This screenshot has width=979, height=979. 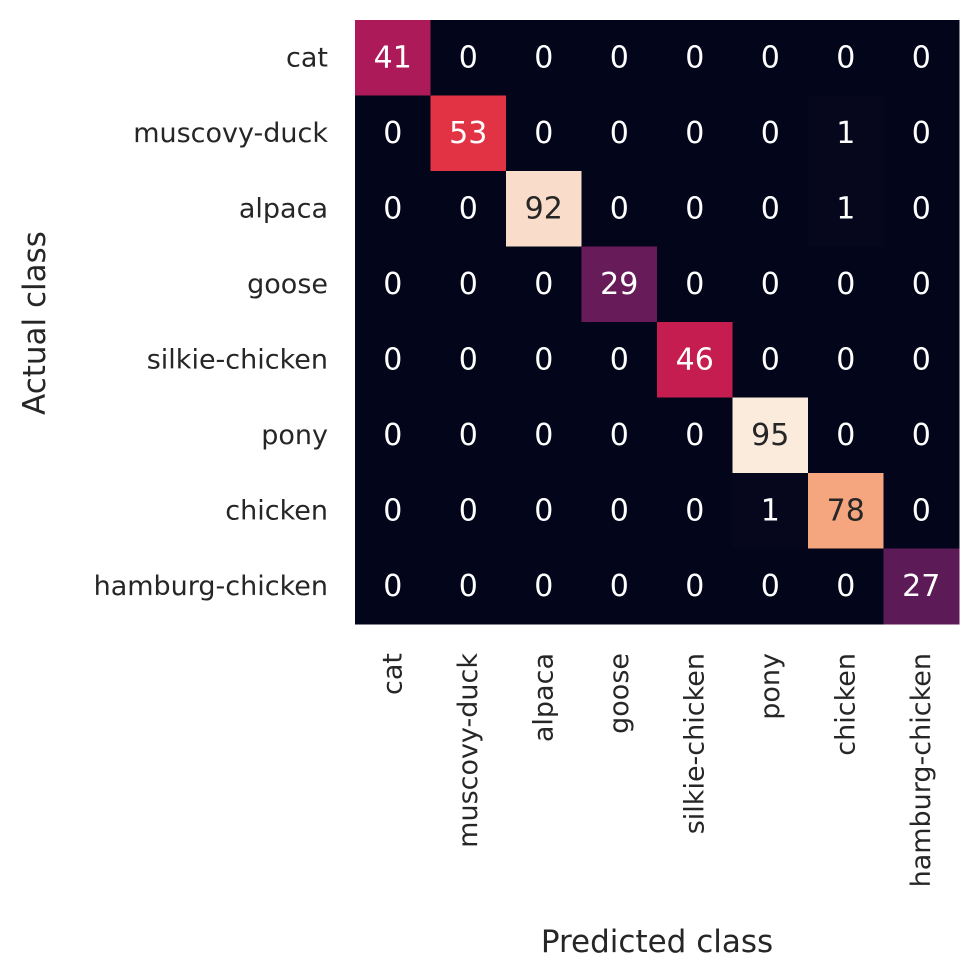 What do you see at coordinates (695, 359) in the screenshot?
I see `cell-value-label: 46` at bounding box center [695, 359].